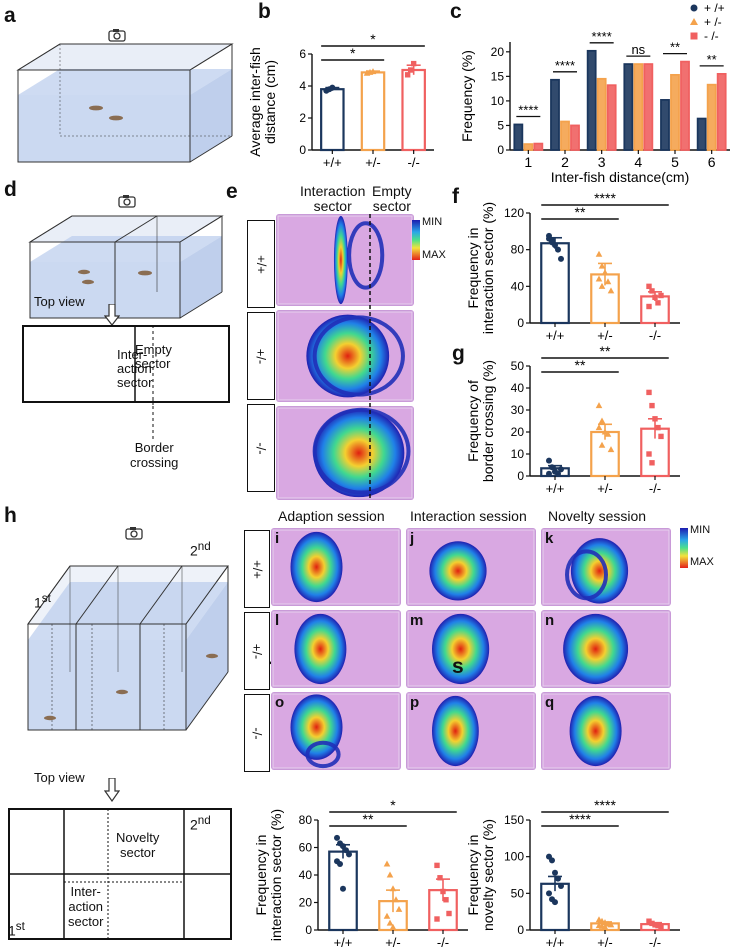 The width and height of the screenshot is (748, 948). Describe the element at coordinates (518, 286) in the screenshot. I see `y-tick-label: 40` at that location.